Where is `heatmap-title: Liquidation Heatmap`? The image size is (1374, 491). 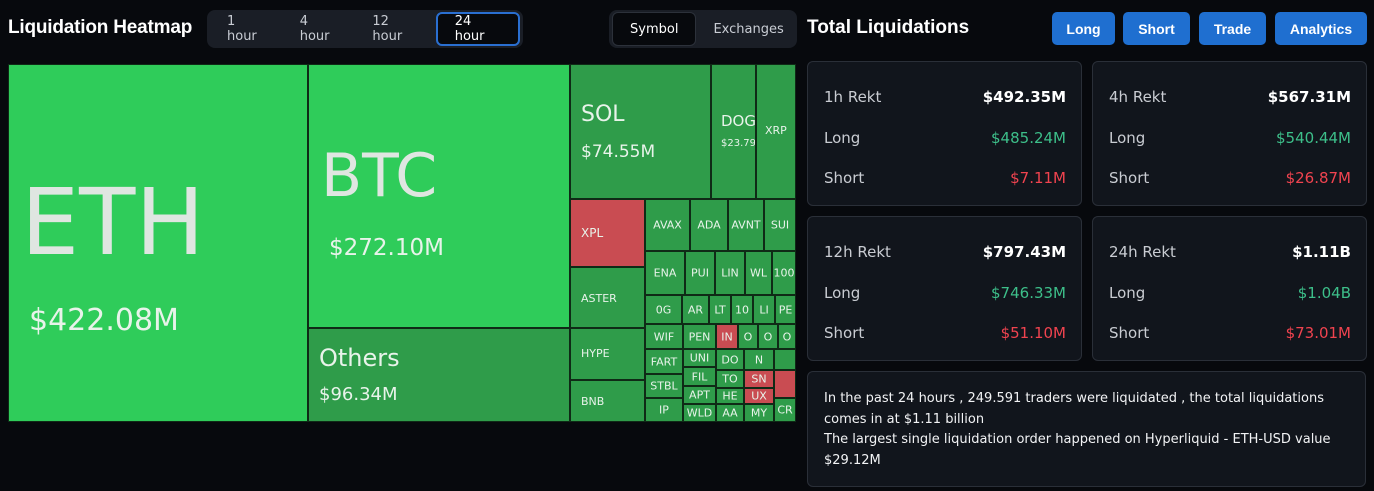 heatmap-title: Liquidation Heatmap is located at coordinates (100, 27).